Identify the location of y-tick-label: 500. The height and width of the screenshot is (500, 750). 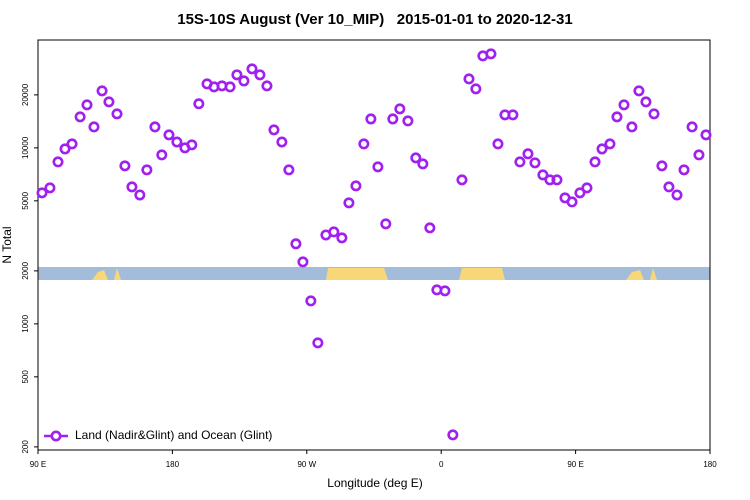
(25, 377).